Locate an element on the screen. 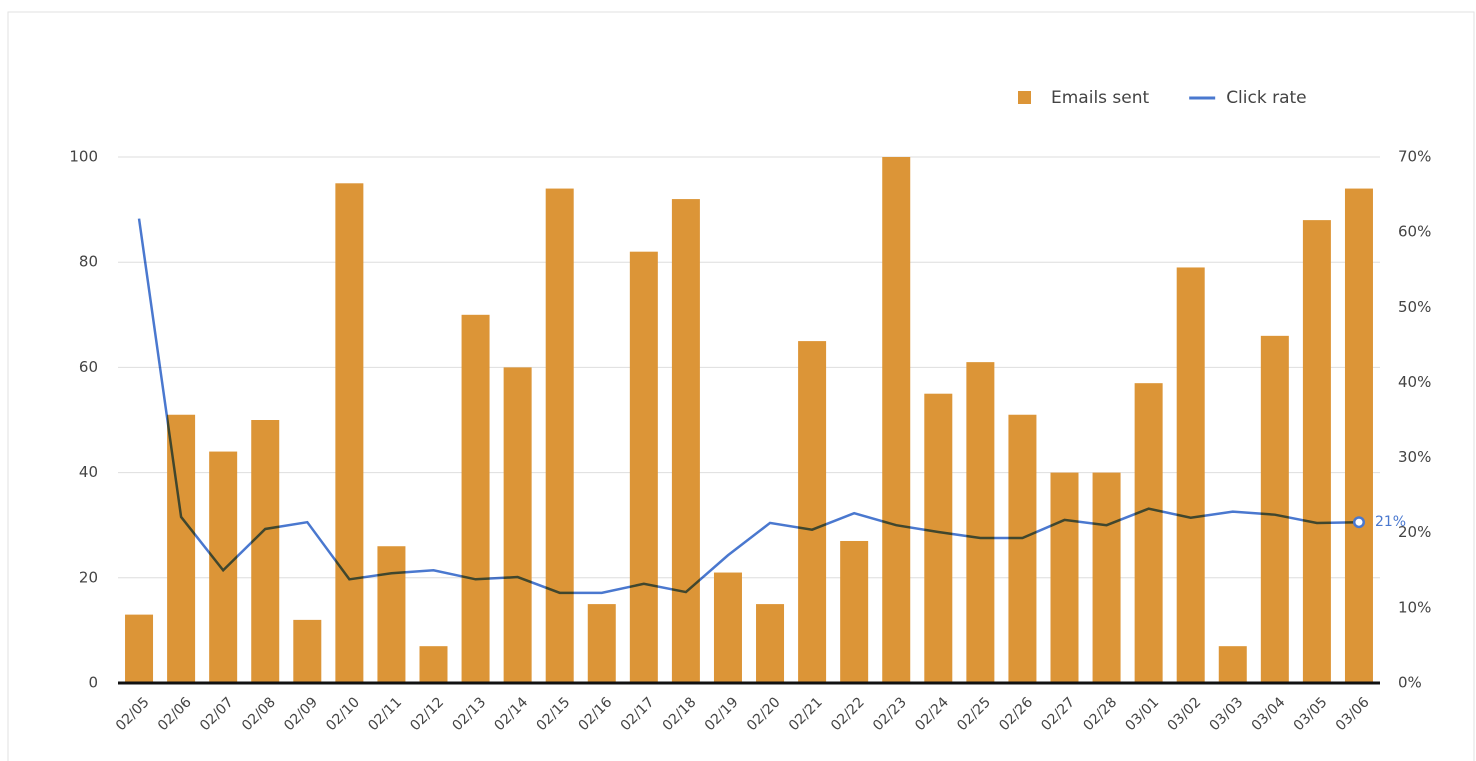 This screenshot has height=761, width=1476. x-tick-label: 02/09 is located at coordinates (301, 714).